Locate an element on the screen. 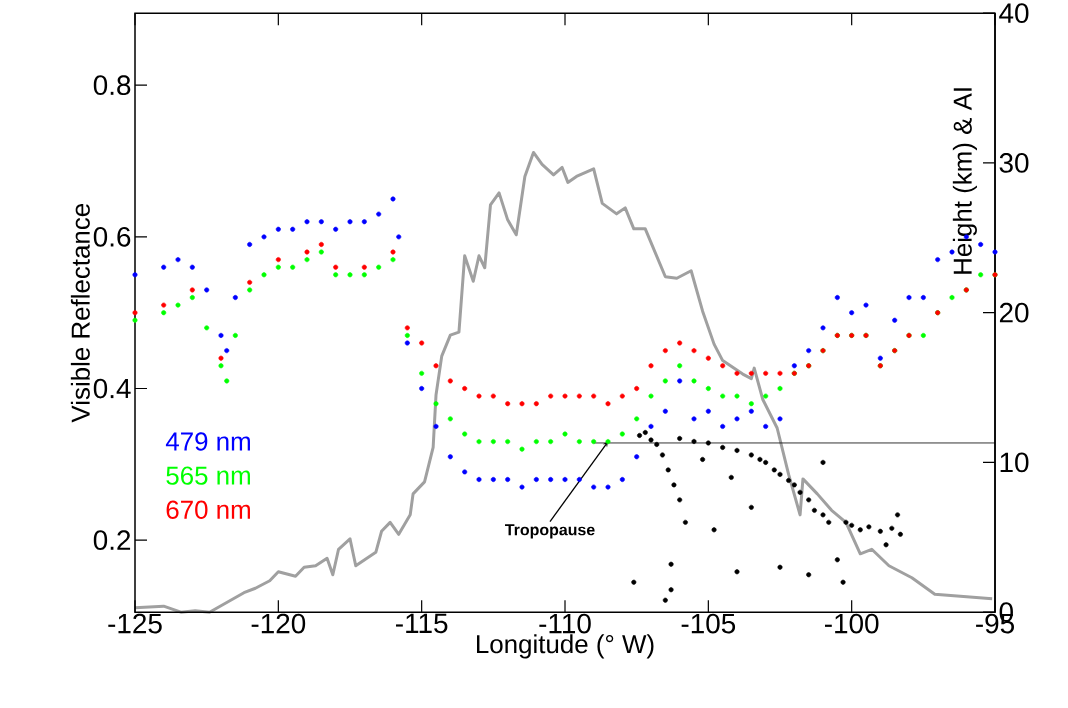  y-tick-label: 0.4 is located at coordinates (112, 388).